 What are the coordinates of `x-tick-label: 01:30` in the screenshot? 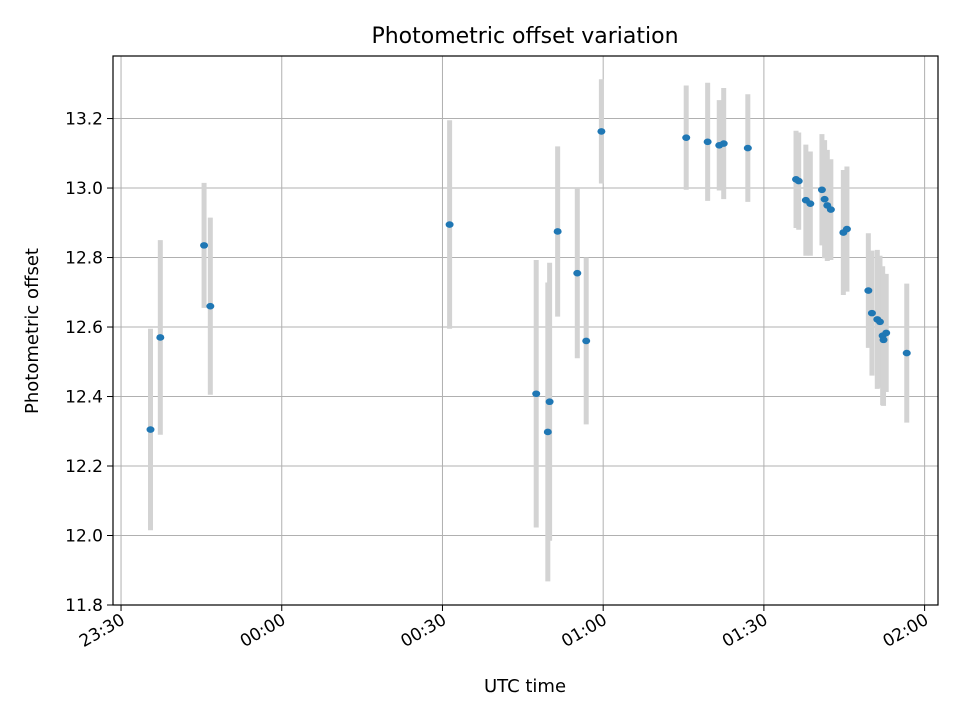 It's located at (745, 631).